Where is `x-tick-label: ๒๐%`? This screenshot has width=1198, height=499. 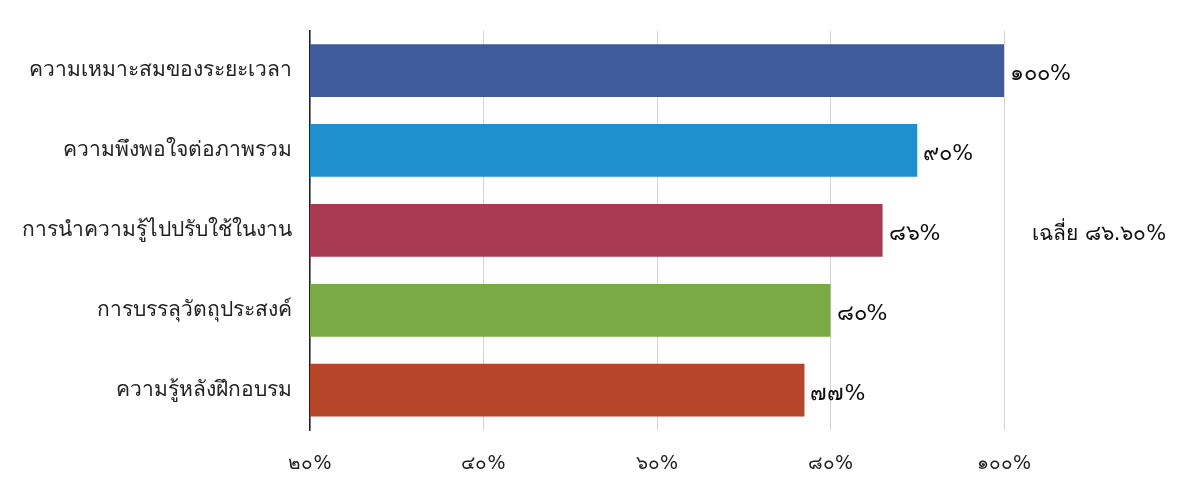 x-tick-label: ๒๐% is located at coordinates (310, 461).